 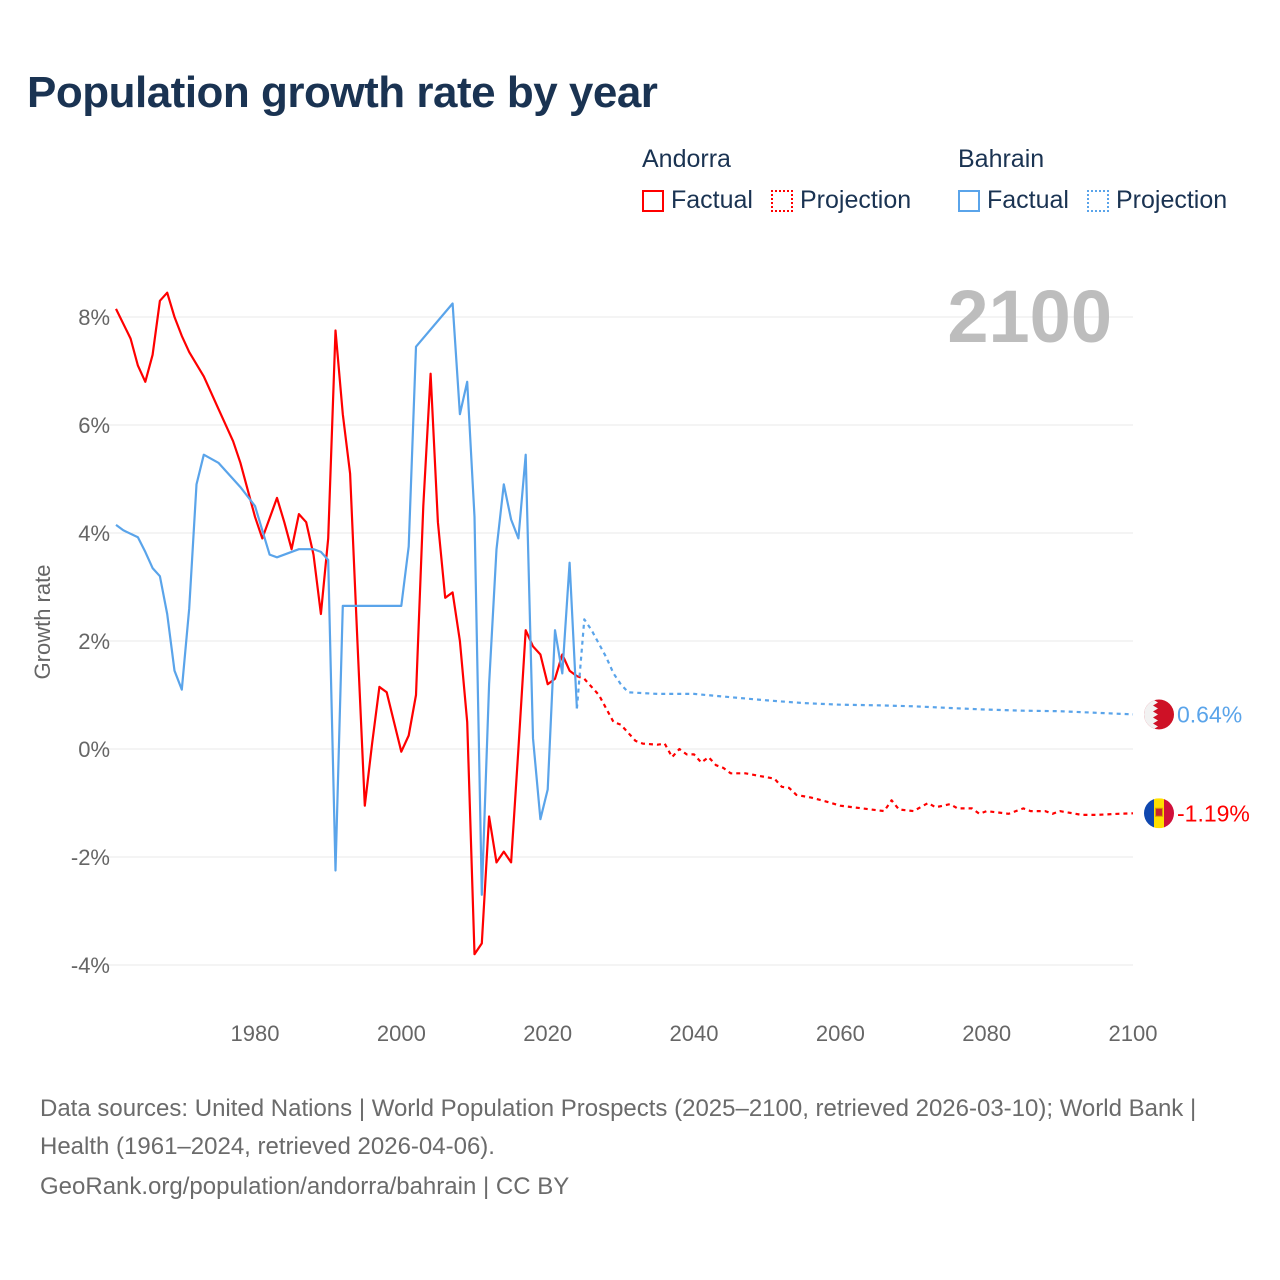 I want to click on legend-bahrain-factual: Factual, so click(x=1013, y=200).